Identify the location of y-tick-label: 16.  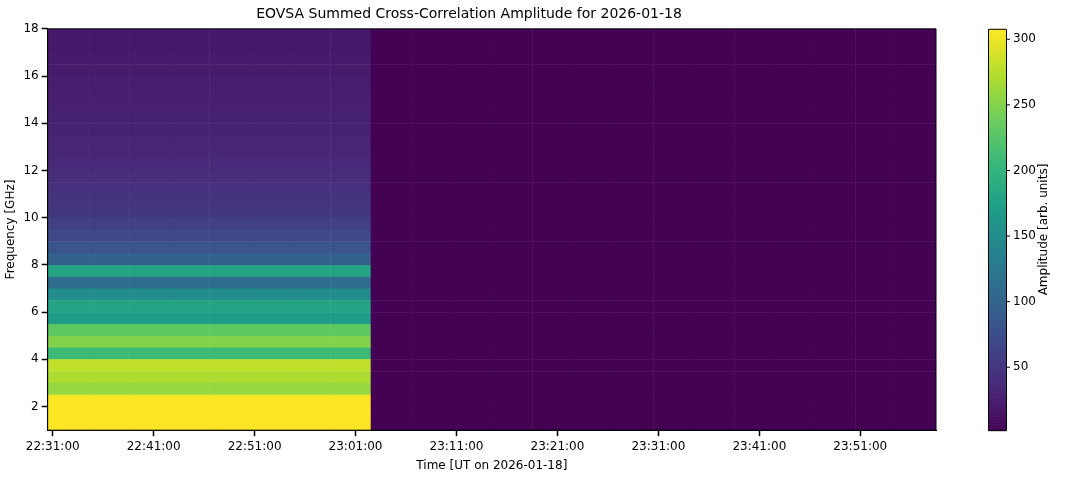
(31, 75).